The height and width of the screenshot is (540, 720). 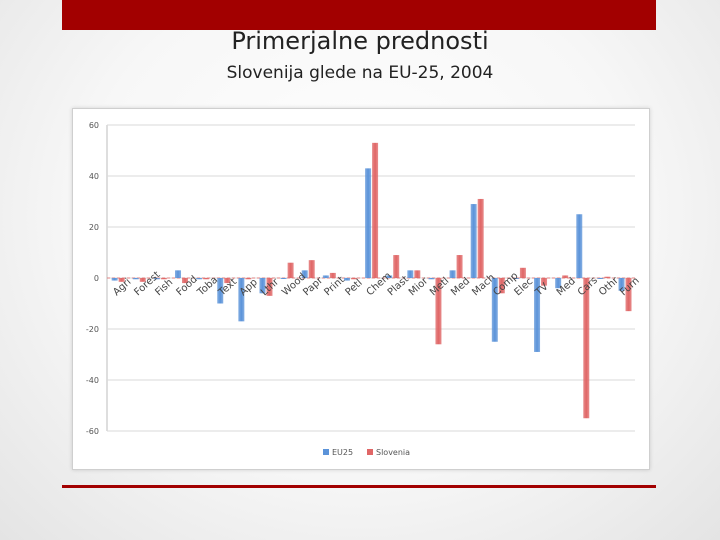 What do you see at coordinates (393, 452) in the screenshot?
I see `legend-label: Slovenia` at bounding box center [393, 452].